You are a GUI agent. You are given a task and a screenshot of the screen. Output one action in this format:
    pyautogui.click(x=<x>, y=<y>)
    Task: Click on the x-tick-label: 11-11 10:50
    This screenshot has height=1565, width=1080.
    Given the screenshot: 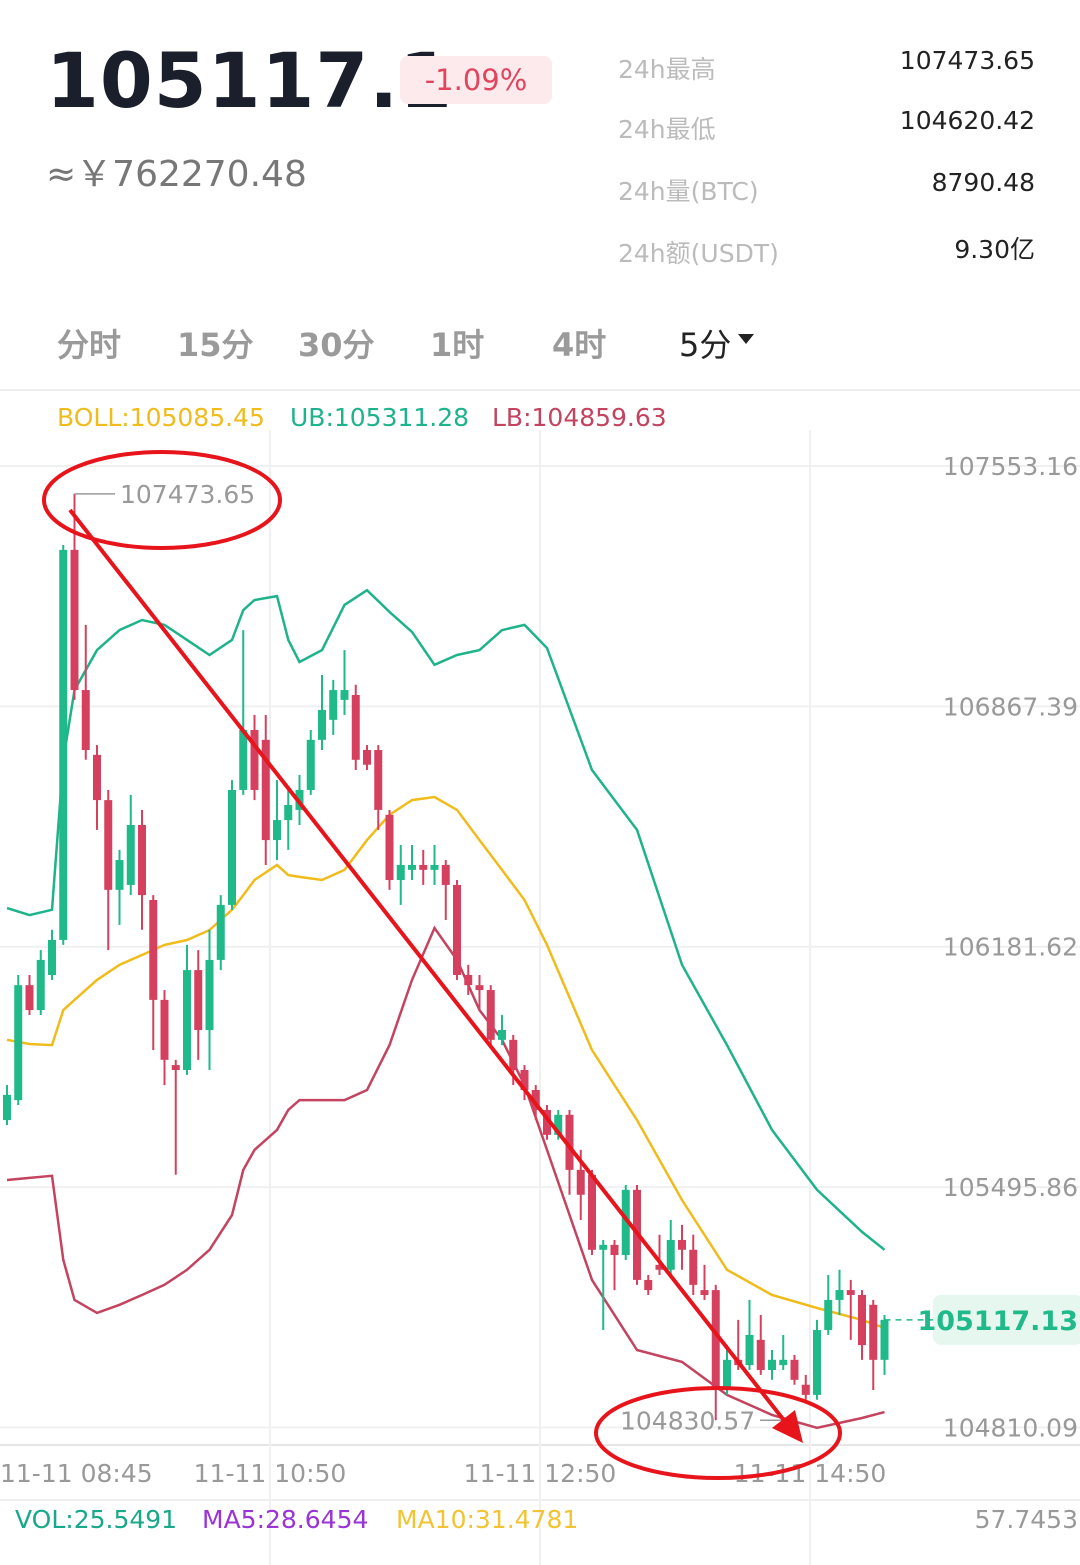 What is the action you would take?
    pyautogui.click(x=270, y=1473)
    